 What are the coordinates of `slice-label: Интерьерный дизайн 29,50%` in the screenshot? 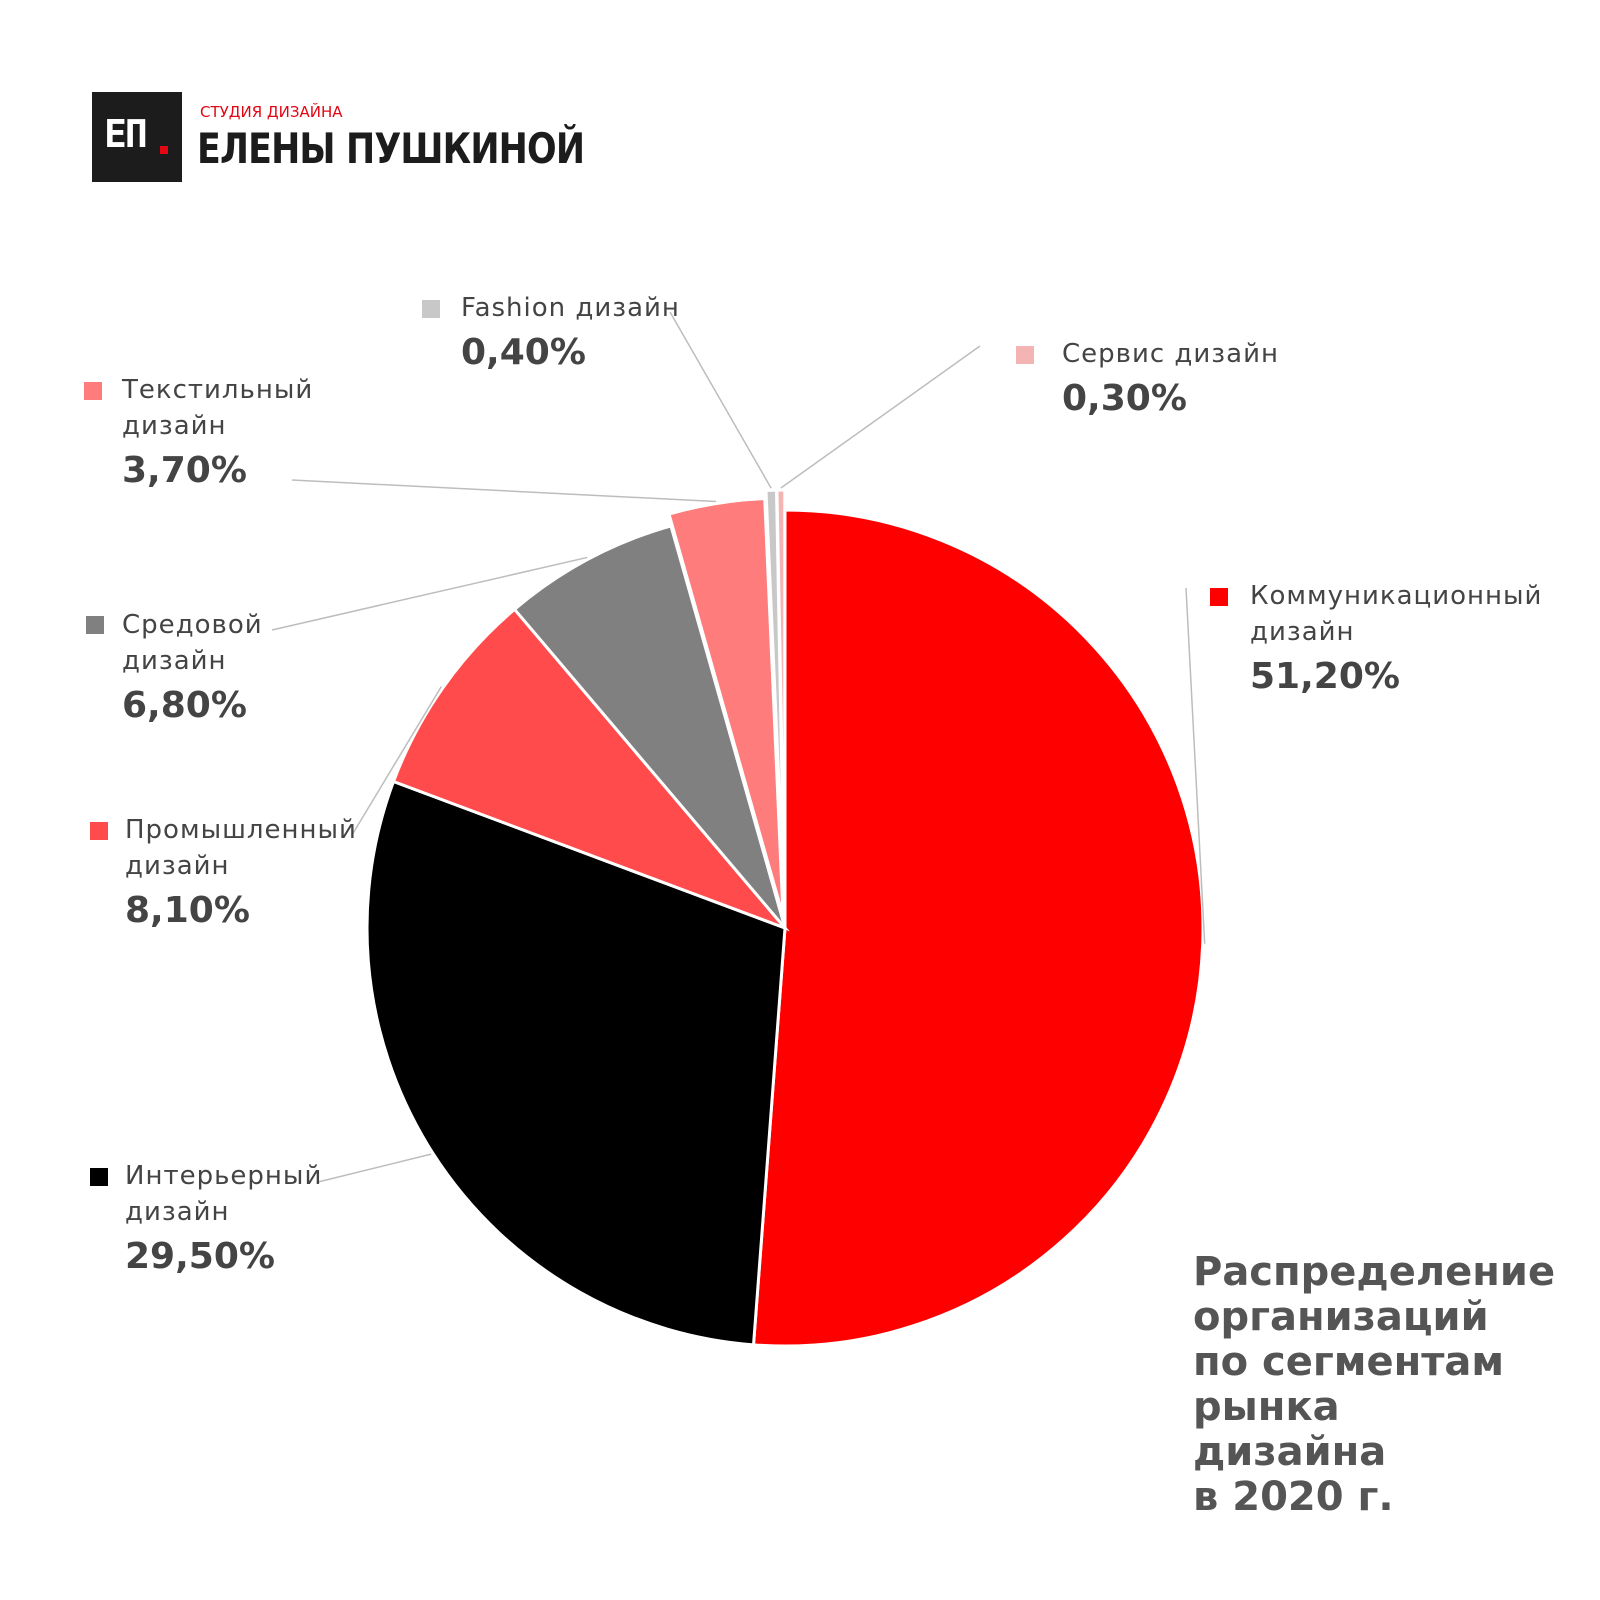 It's located at (223, 1221).